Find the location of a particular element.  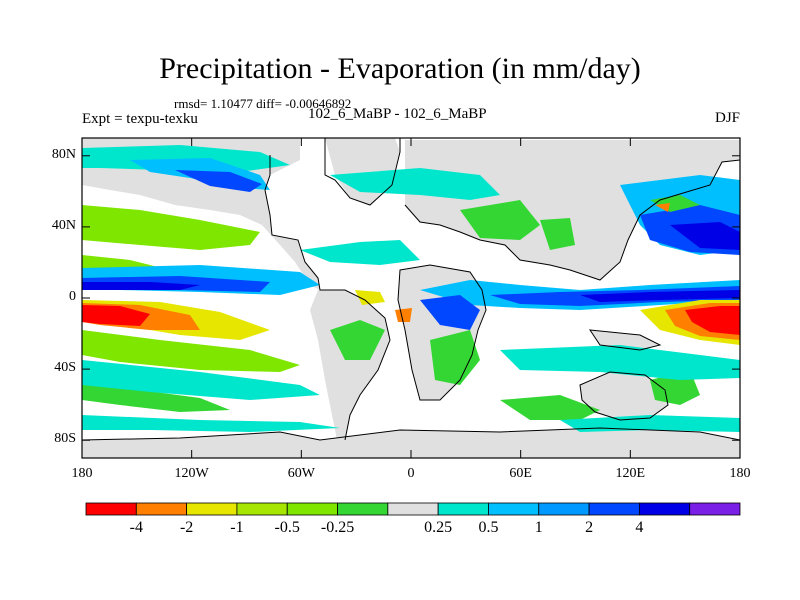

land-antarctica is located at coordinates (411, 443).